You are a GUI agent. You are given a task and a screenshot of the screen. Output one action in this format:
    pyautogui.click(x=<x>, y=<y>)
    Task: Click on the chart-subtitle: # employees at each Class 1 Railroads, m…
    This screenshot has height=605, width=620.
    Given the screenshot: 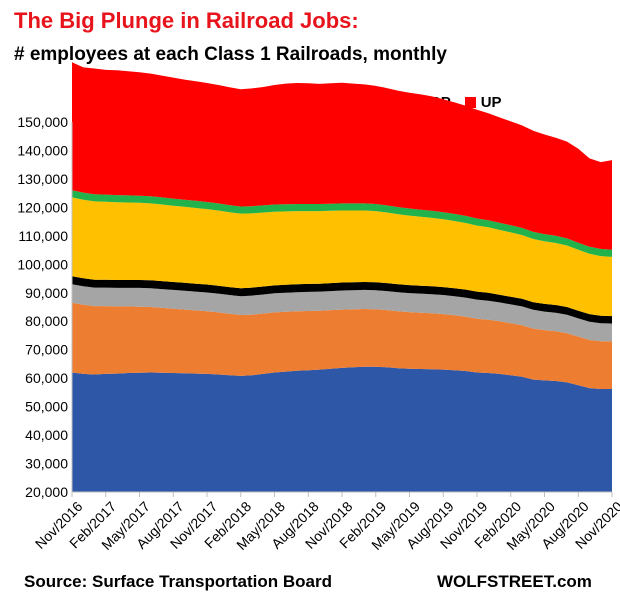 What is the action you would take?
    pyautogui.click(x=230, y=54)
    